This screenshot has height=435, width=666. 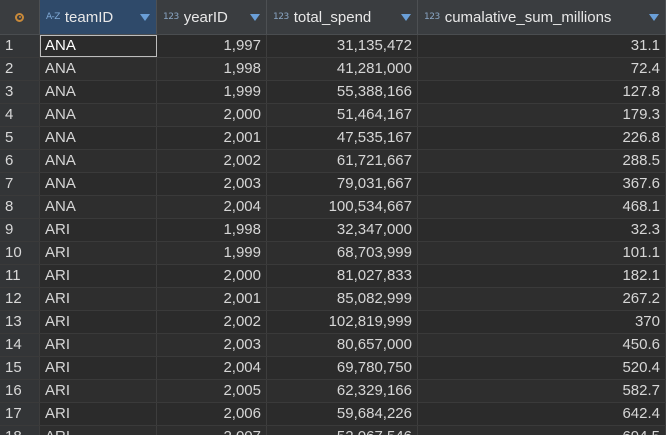 What do you see at coordinates (20, 368) in the screenshot?
I see `row-number: 15` at bounding box center [20, 368].